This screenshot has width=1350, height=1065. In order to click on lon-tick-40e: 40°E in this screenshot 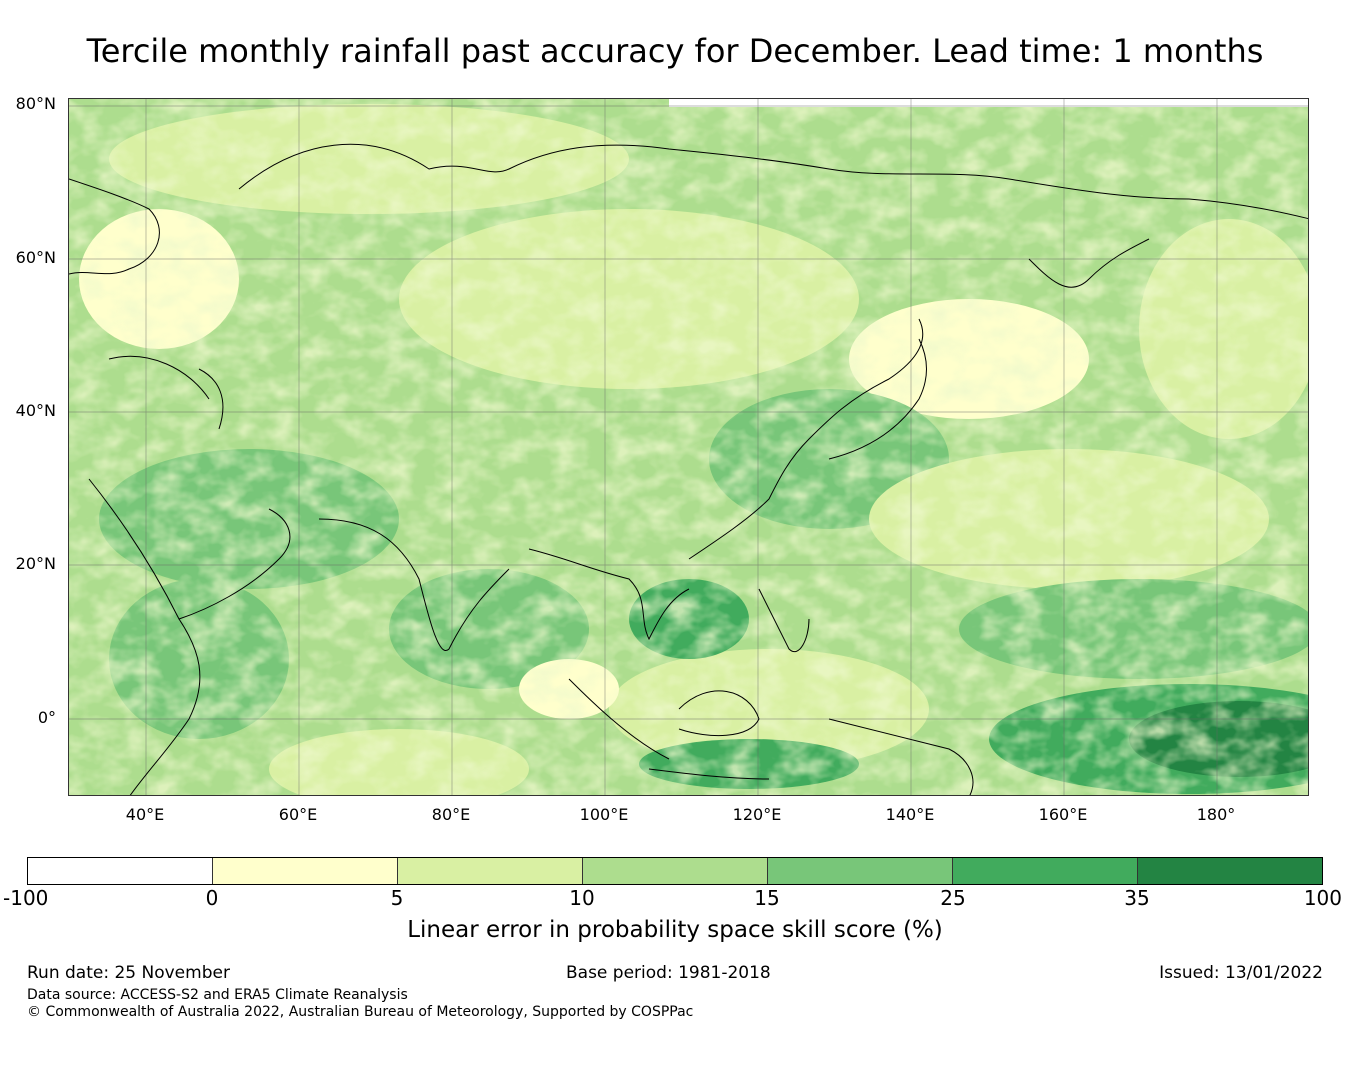, I will do `click(145, 814)`.